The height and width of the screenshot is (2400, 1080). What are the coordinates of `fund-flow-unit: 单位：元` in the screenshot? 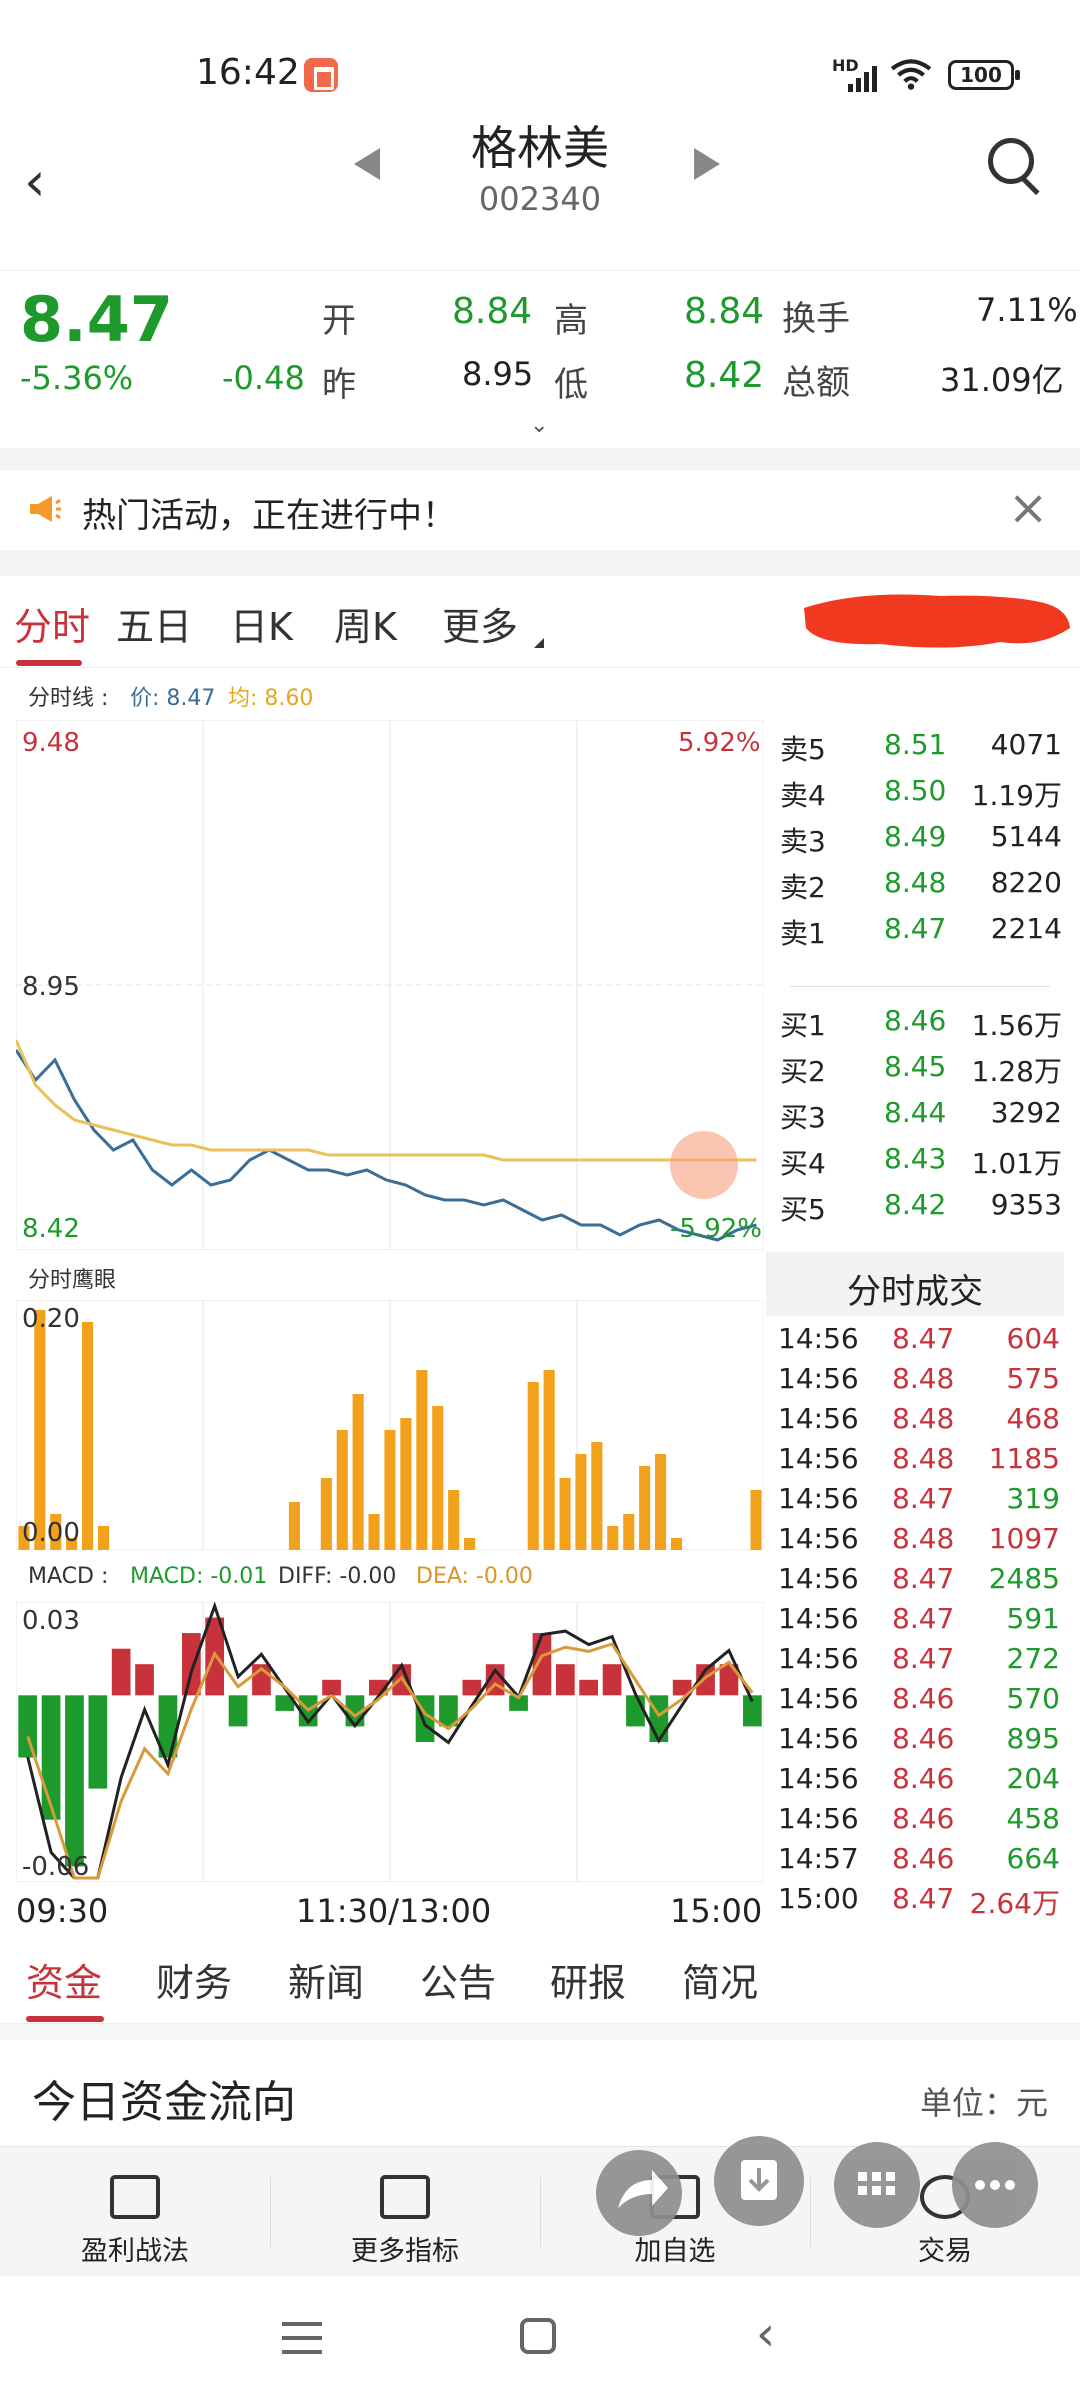 It's located at (983, 2103).